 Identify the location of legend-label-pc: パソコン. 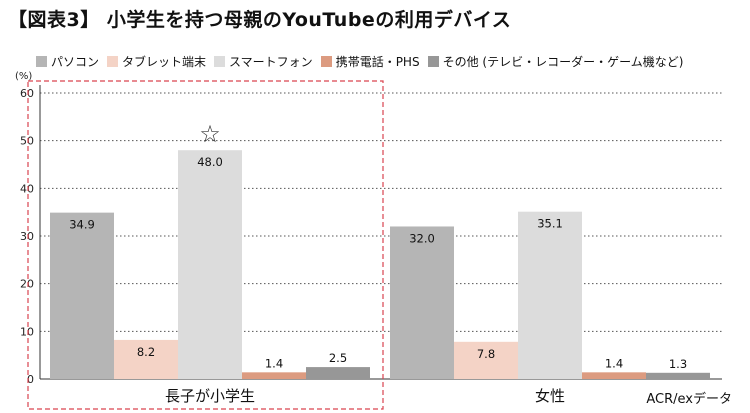
(75, 61).